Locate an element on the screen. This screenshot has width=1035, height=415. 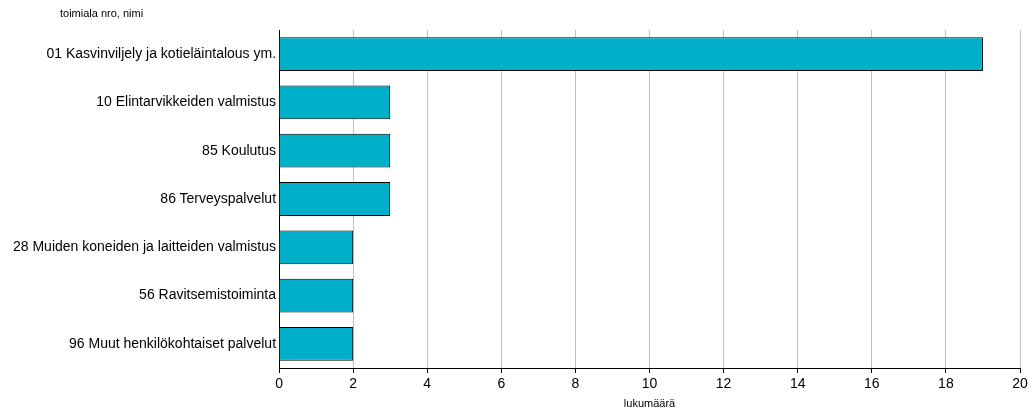
x-tick-label: 10 is located at coordinates (649, 383).